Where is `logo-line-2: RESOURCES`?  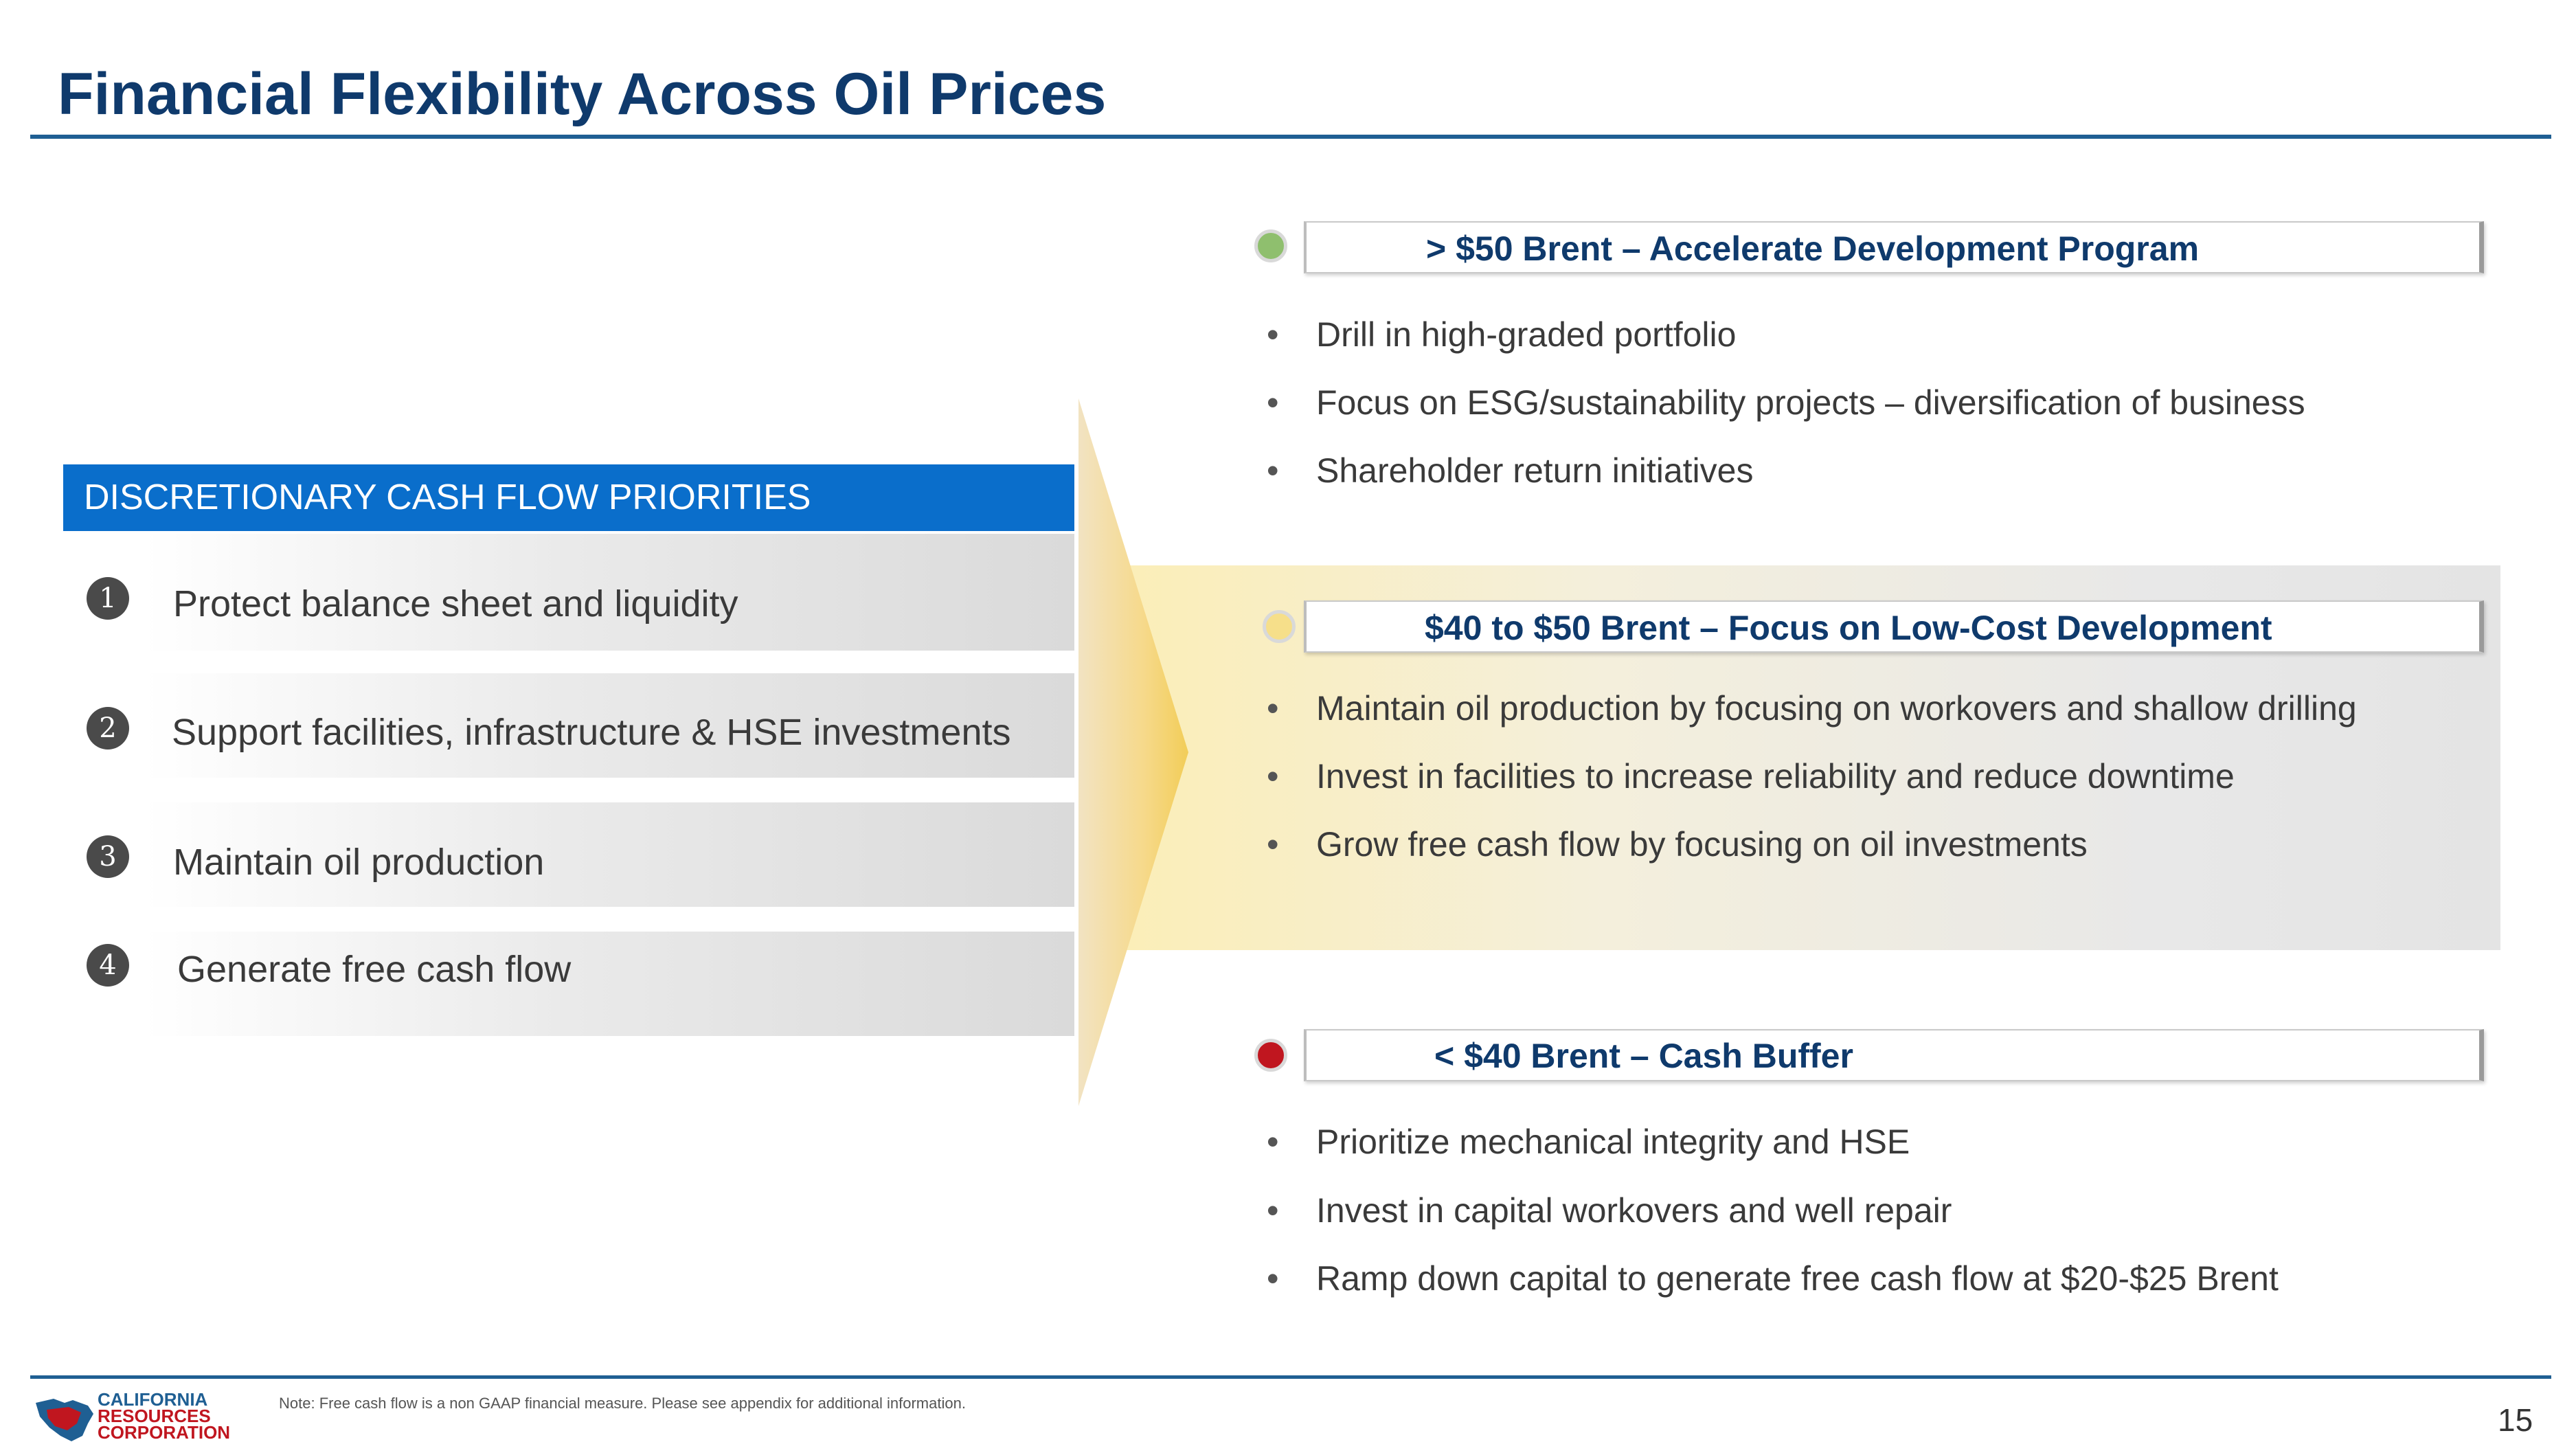 logo-line-2: RESOURCES is located at coordinates (154, 1416).